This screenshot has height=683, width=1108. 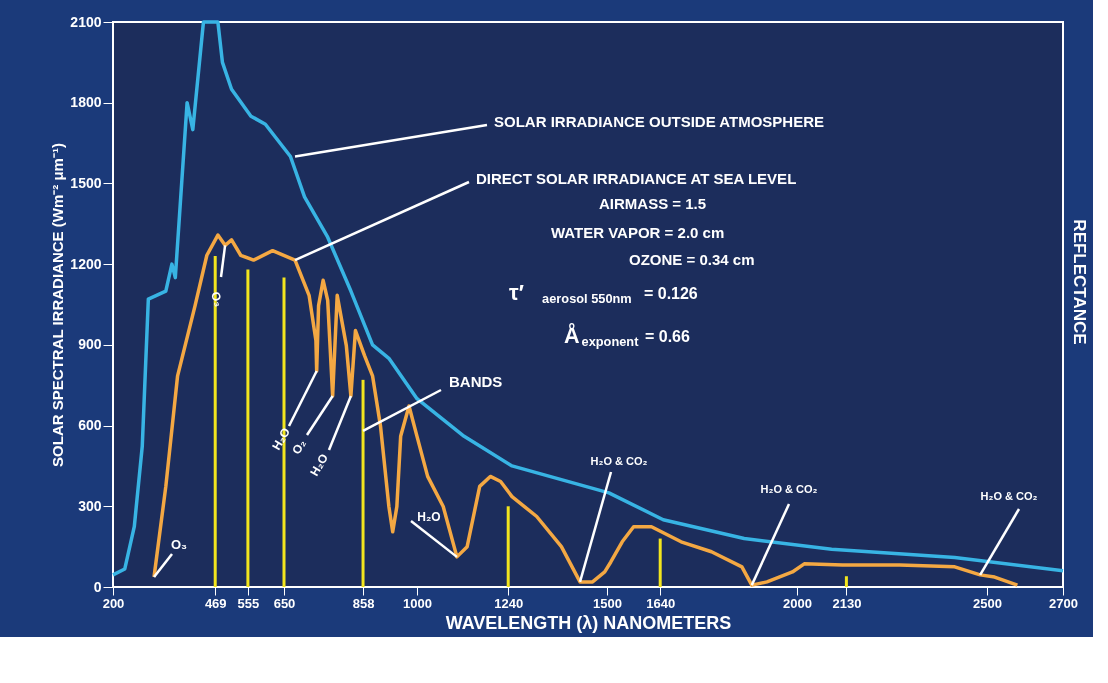 I want to click on annotation: BANDS, so click(x=476, y=381).